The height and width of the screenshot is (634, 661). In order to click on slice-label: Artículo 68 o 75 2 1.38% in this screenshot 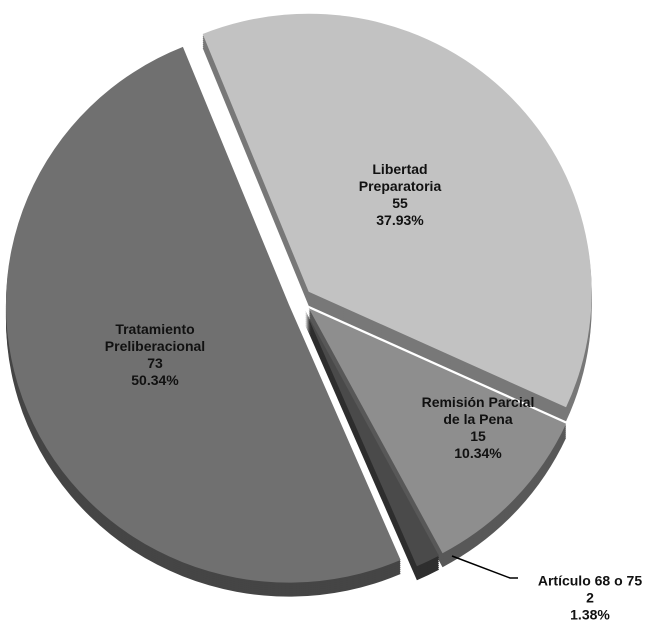, I will do `click(588, 598)`.